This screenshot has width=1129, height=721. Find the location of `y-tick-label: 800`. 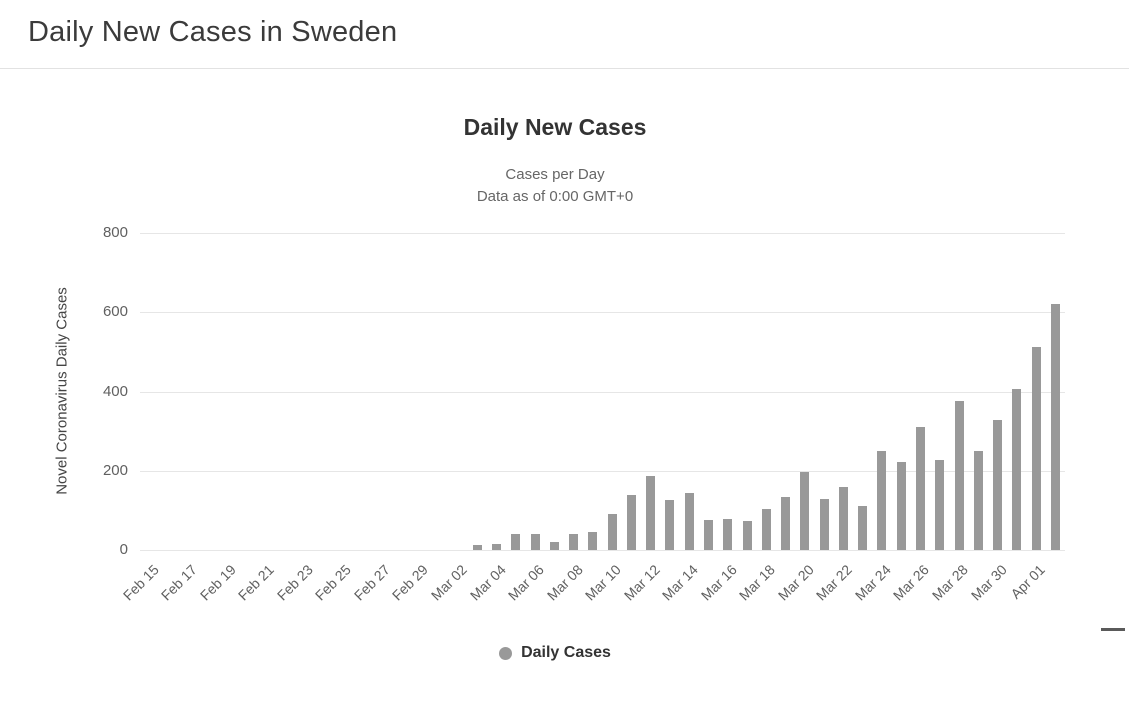

y-tick-label: 800 is located at coordinates (115, 232).